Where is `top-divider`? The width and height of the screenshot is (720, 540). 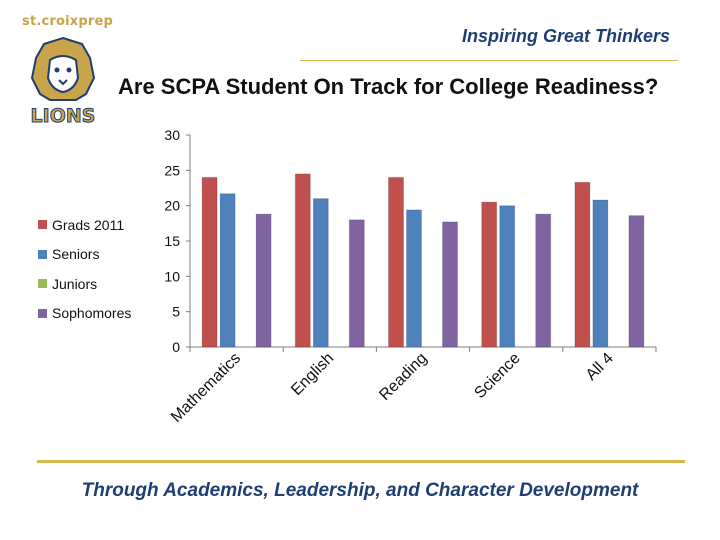 top-divider is located at coordinates (489, 60).